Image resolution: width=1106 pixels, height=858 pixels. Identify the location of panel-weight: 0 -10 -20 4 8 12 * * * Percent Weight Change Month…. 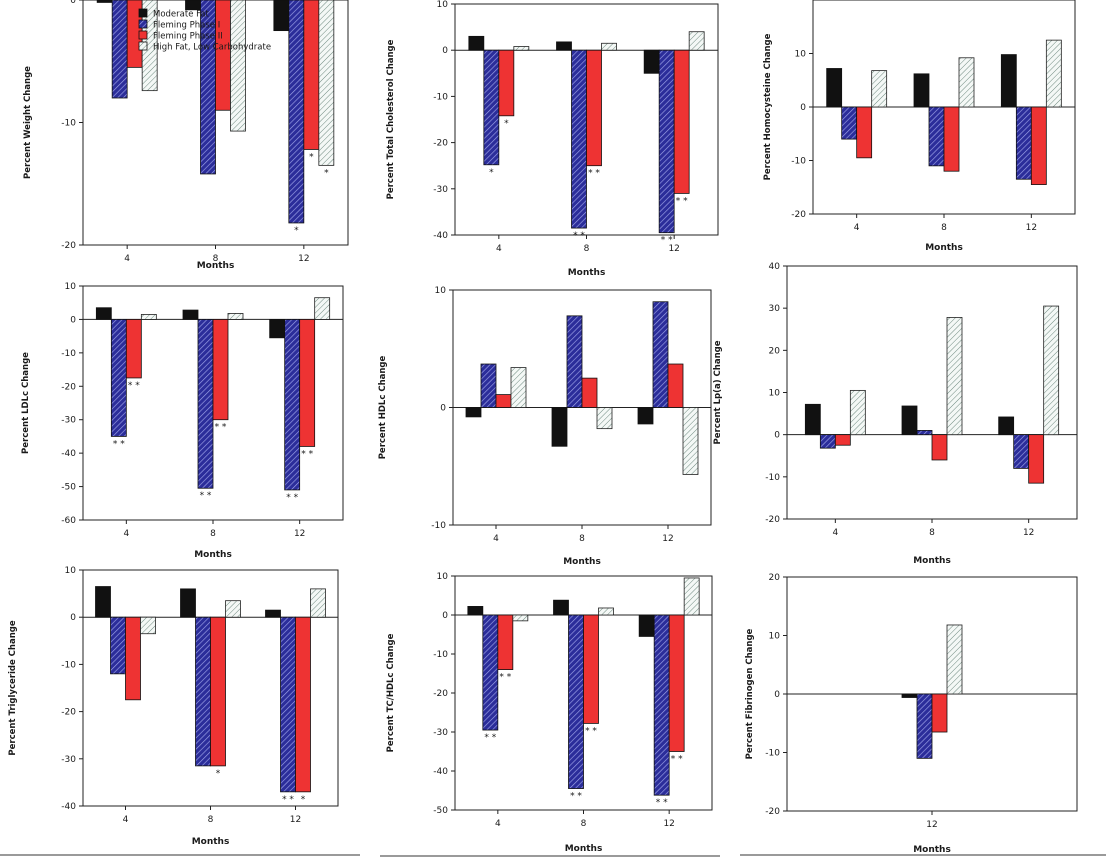
(186, 135).